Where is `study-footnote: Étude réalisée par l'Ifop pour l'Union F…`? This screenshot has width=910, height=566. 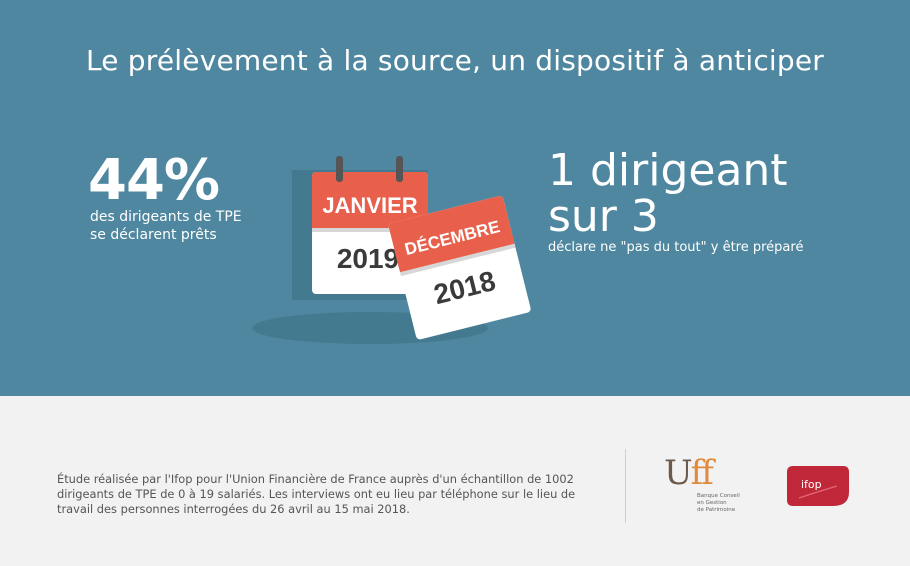 study-footnote: Étude réalisée par l'Ifop pour l'Union F… is located at coordinates (316, 494).